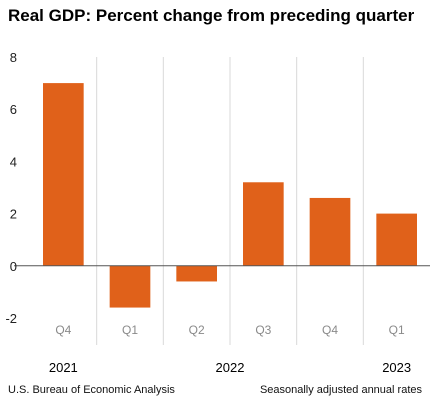  I want to click on y-tick-label: -2, so click(11, 318).